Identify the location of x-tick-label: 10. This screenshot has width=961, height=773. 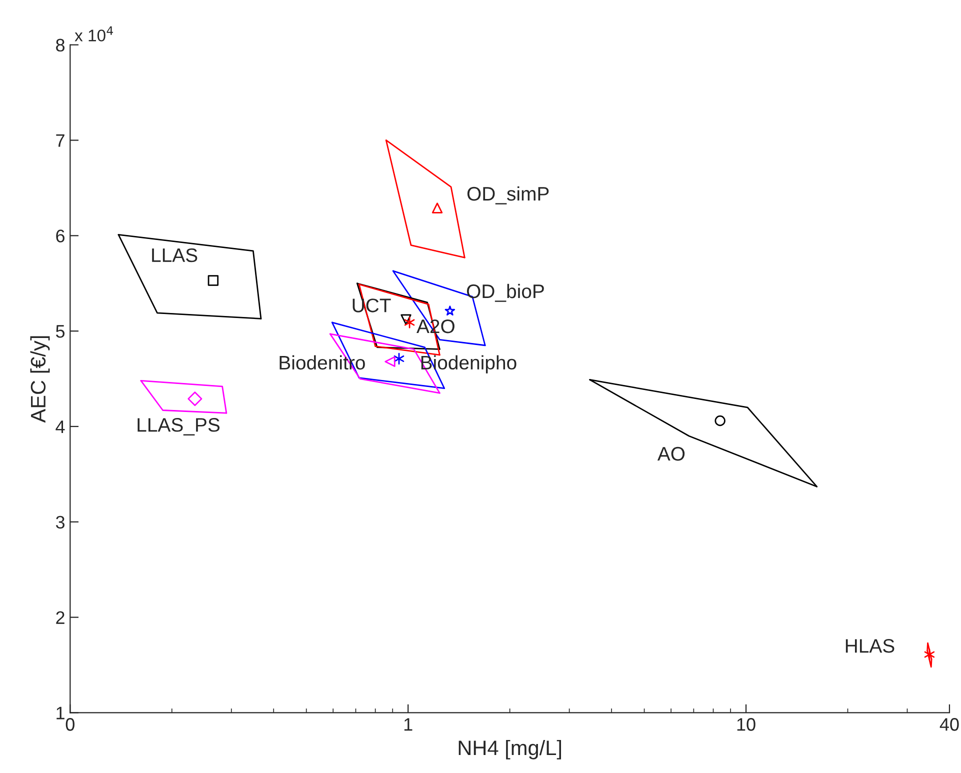
(746, 724).